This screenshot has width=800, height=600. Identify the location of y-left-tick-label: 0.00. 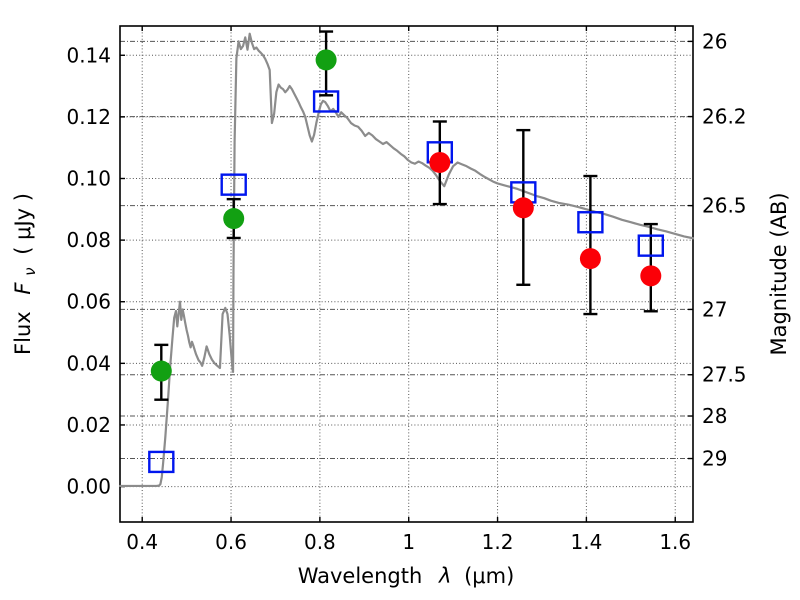
(88, 487).